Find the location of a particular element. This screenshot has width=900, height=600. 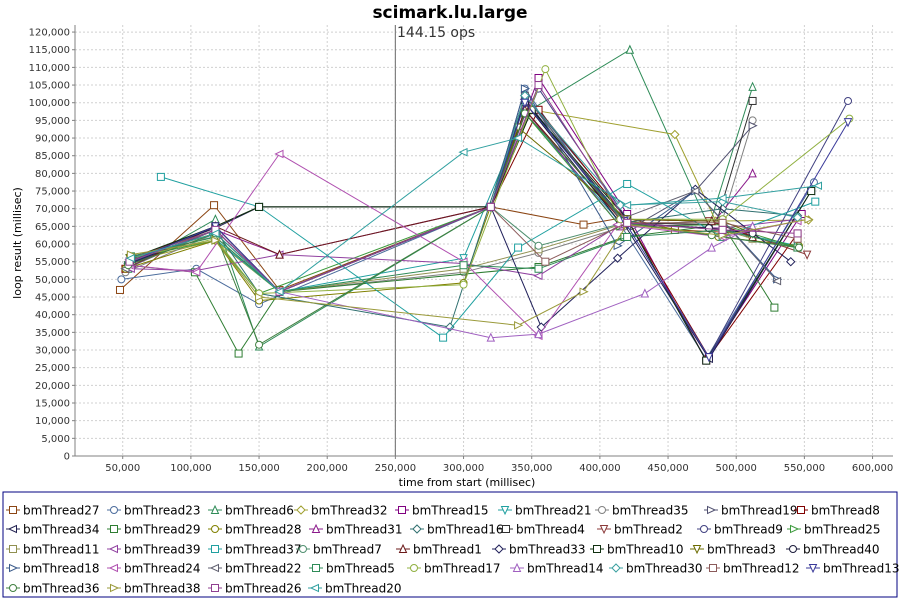

legend-label: bmThread23 is located at coordinates (162, 511).